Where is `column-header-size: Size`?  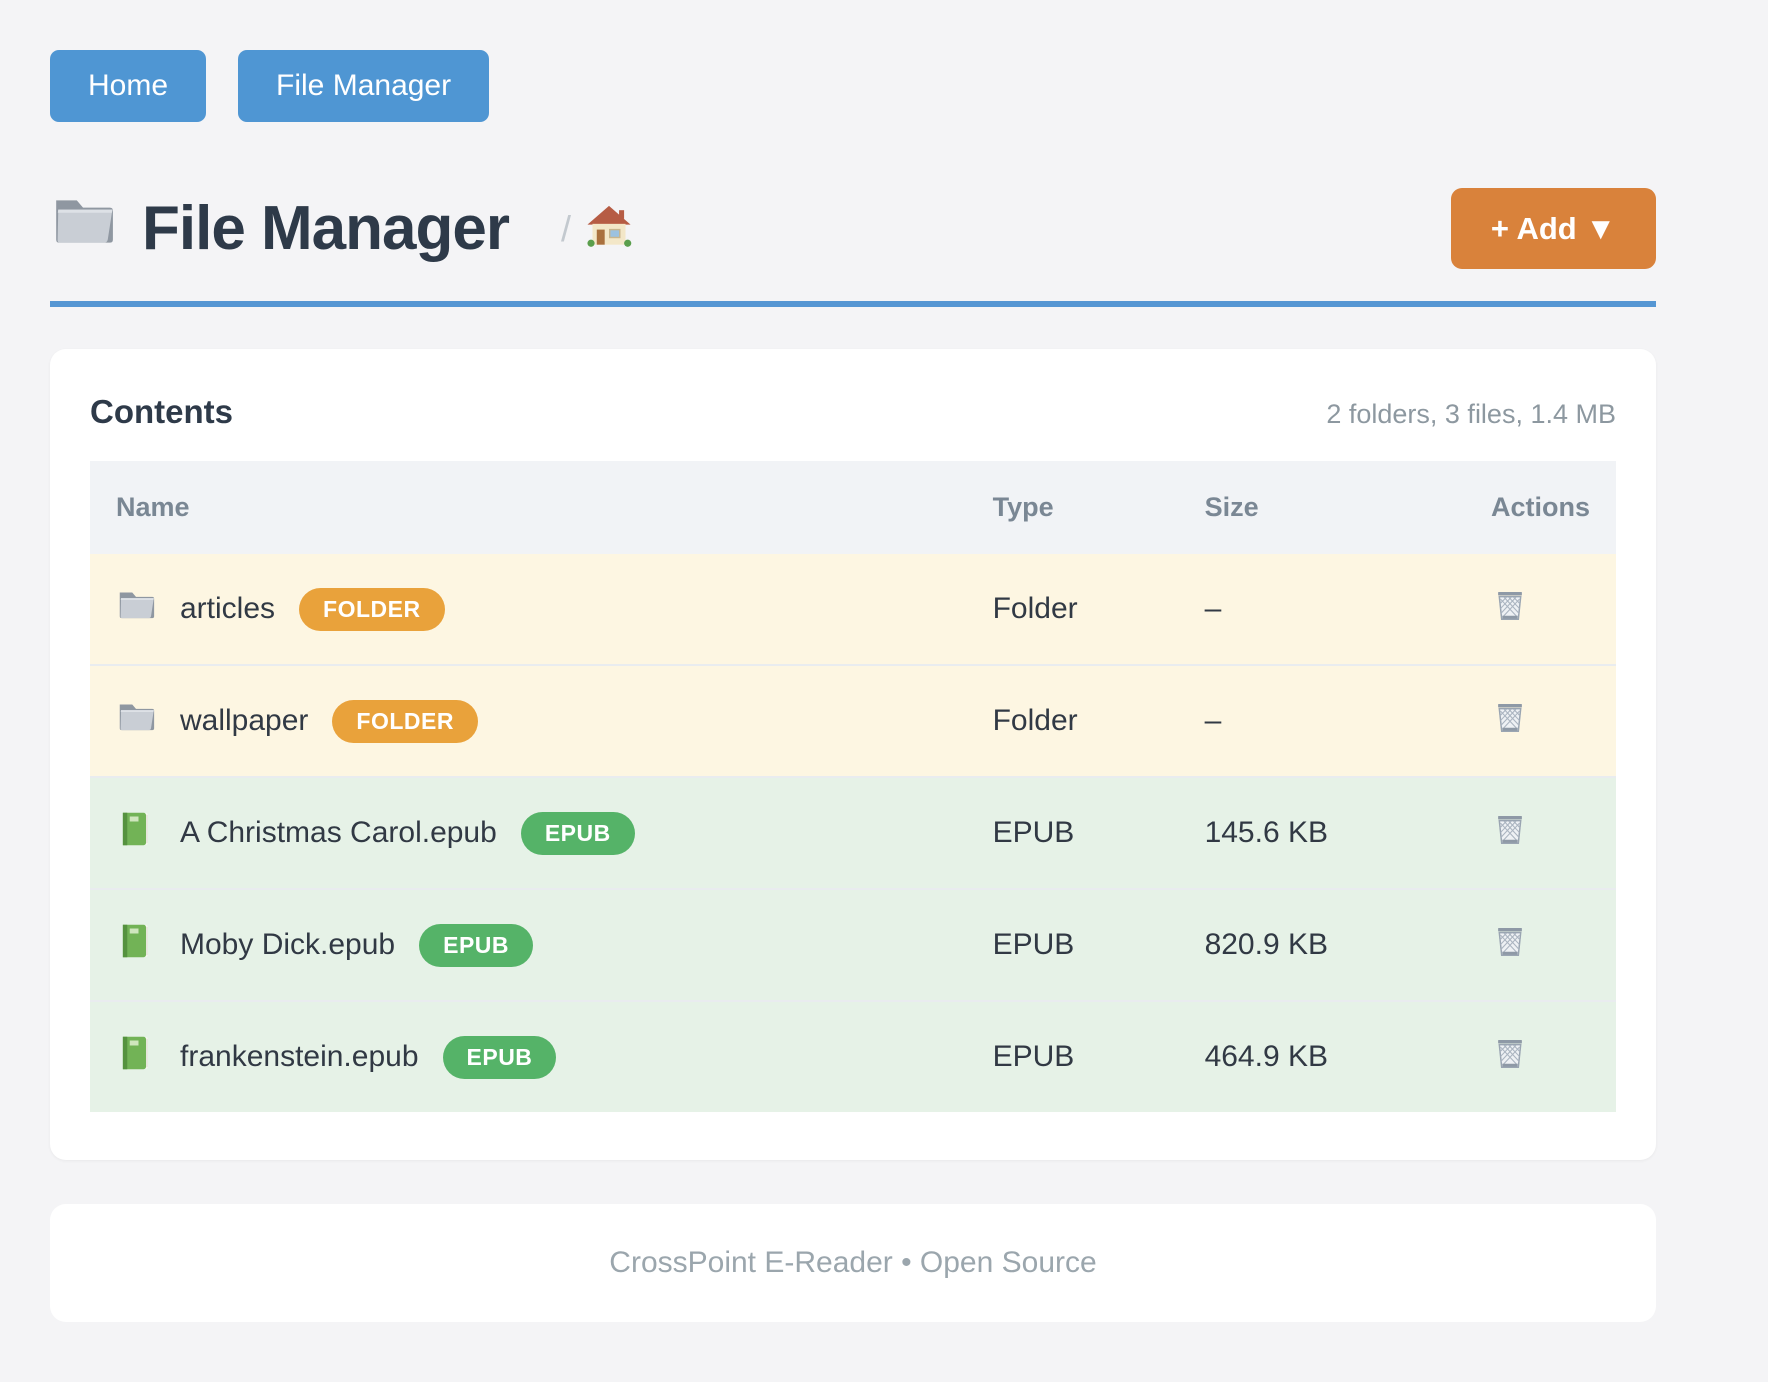 column-header-size: Size is located at coordinates (1321, 507).